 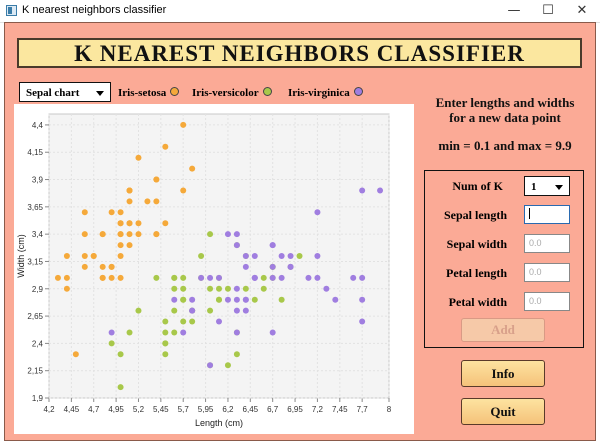 I want to click on x-tick-label: 6,7, so click(x=273, y=409).